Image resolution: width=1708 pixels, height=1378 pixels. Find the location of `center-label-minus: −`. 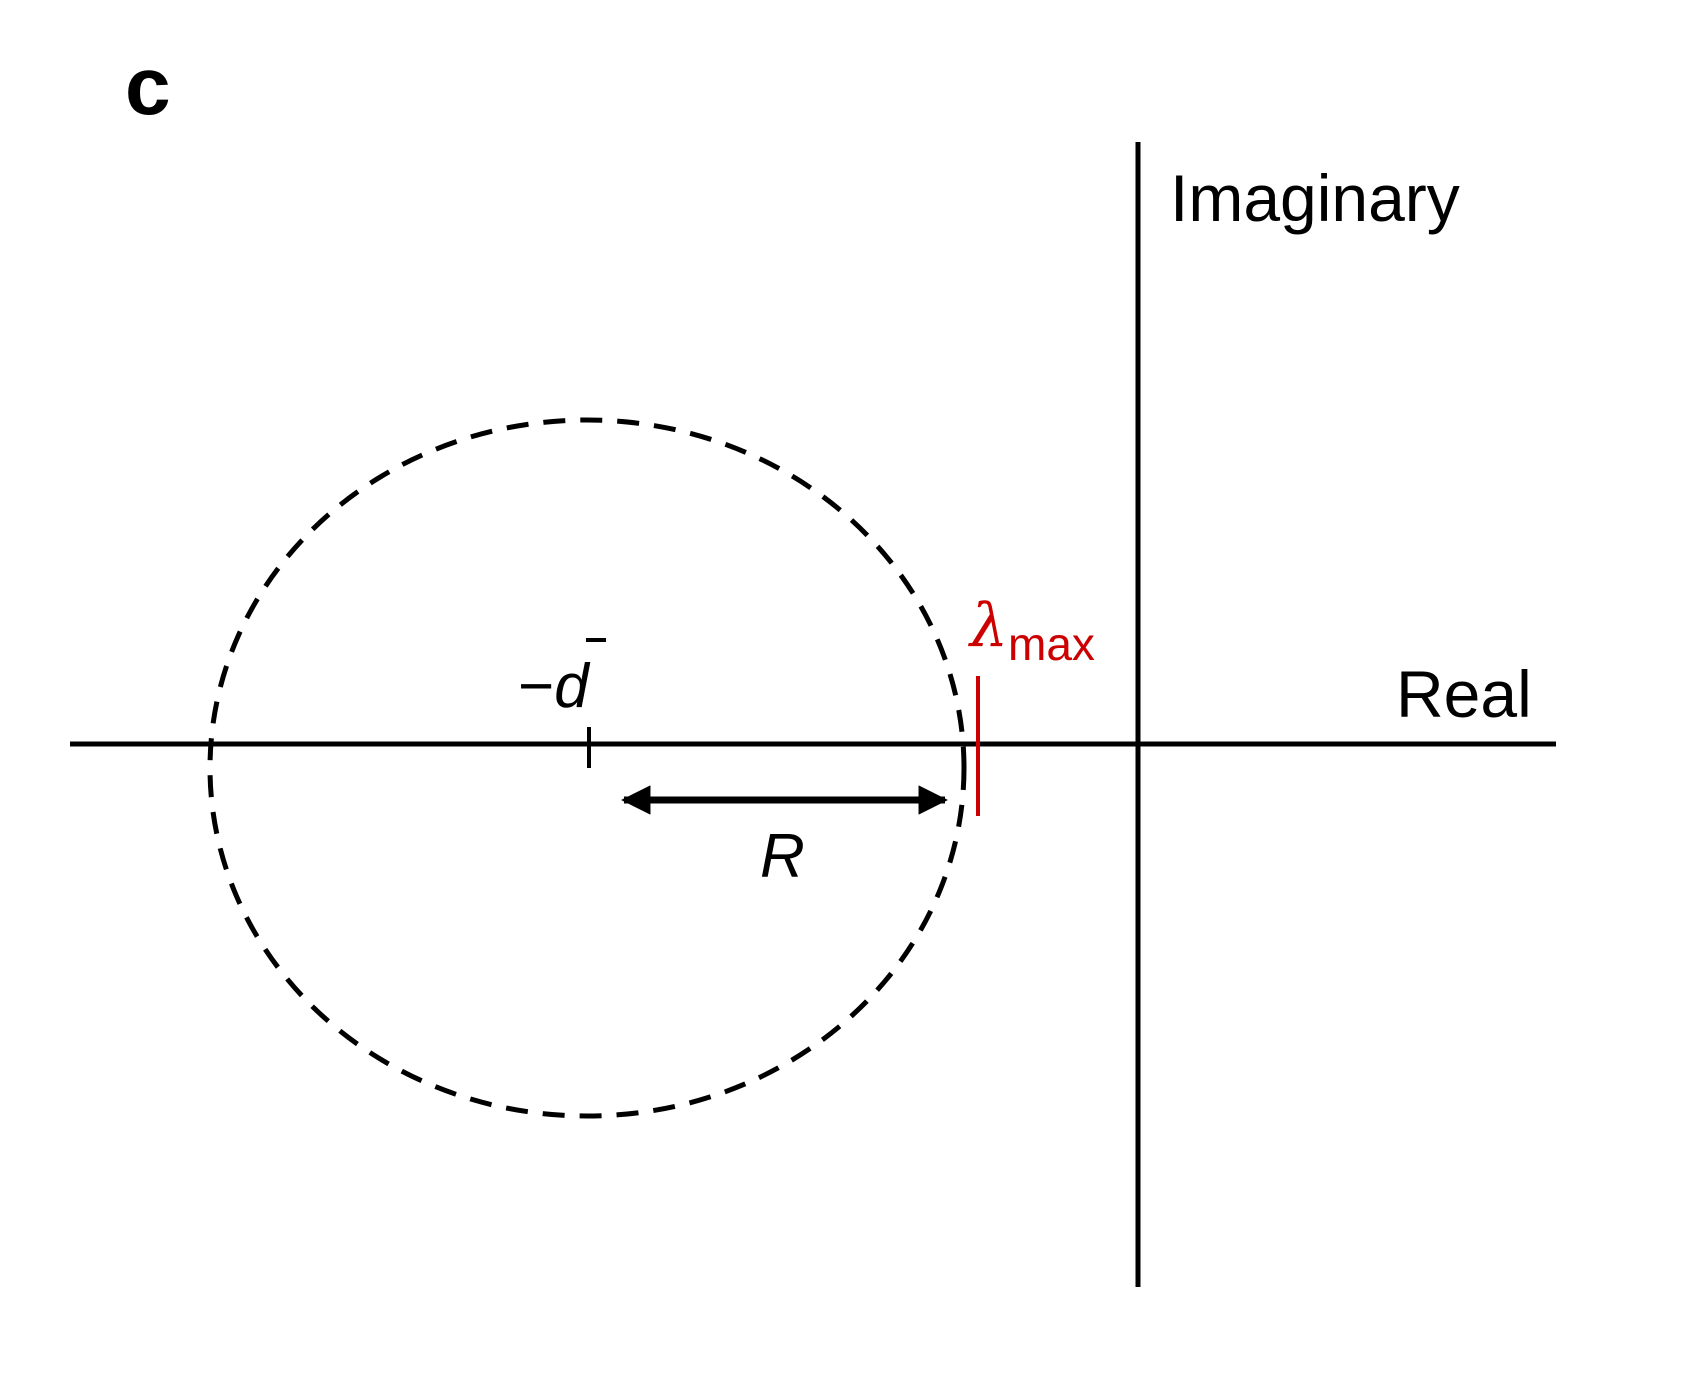

center-label-minus: − is located at coordinates (536, 686).